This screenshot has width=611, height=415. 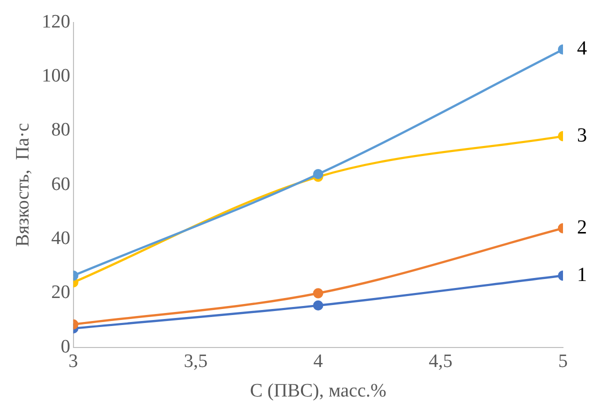 What do you see at coordinates (582, 227) in the screenshot?
I see `series-label: 2` at bounding box center [582, 227].